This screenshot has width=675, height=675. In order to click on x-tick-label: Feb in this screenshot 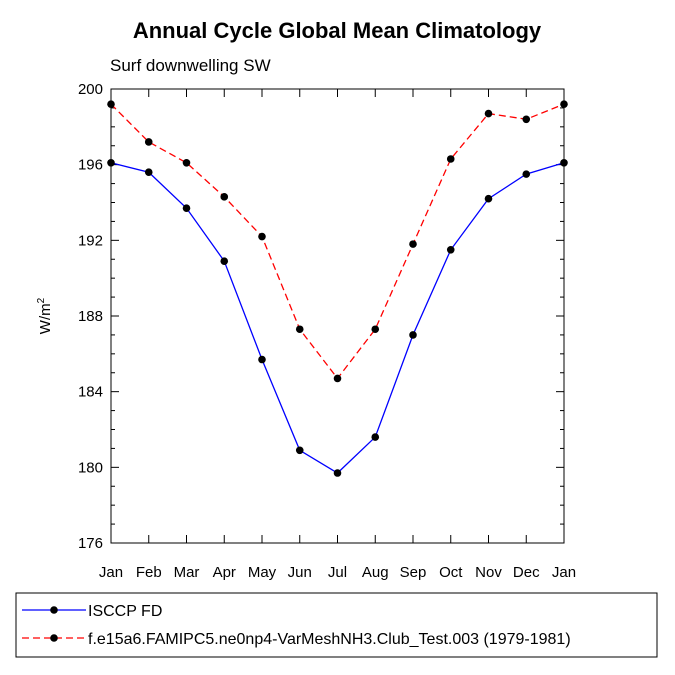, I will do `click(149, 572)`.